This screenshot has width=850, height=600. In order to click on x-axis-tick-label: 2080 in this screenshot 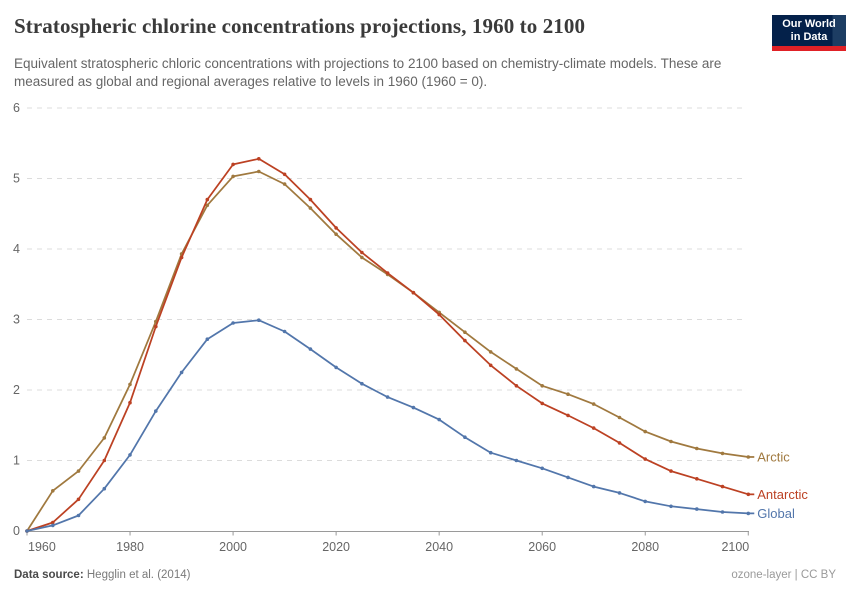, I will do `click(645, 547)`.